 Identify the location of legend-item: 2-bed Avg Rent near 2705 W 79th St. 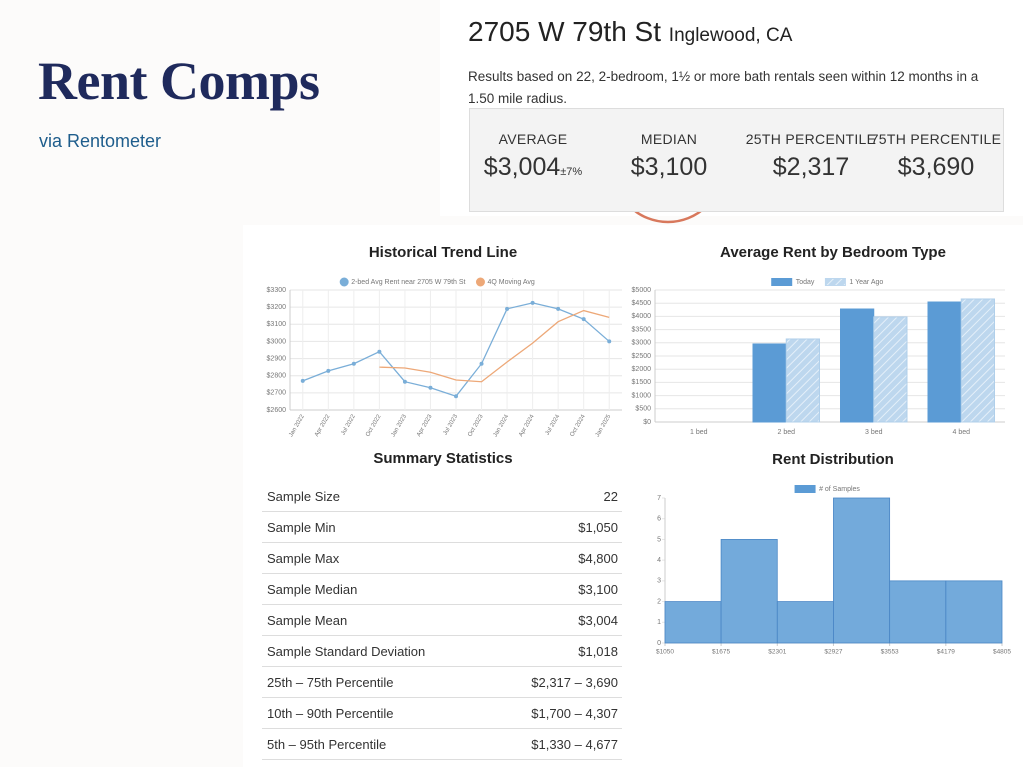
(402, 282).